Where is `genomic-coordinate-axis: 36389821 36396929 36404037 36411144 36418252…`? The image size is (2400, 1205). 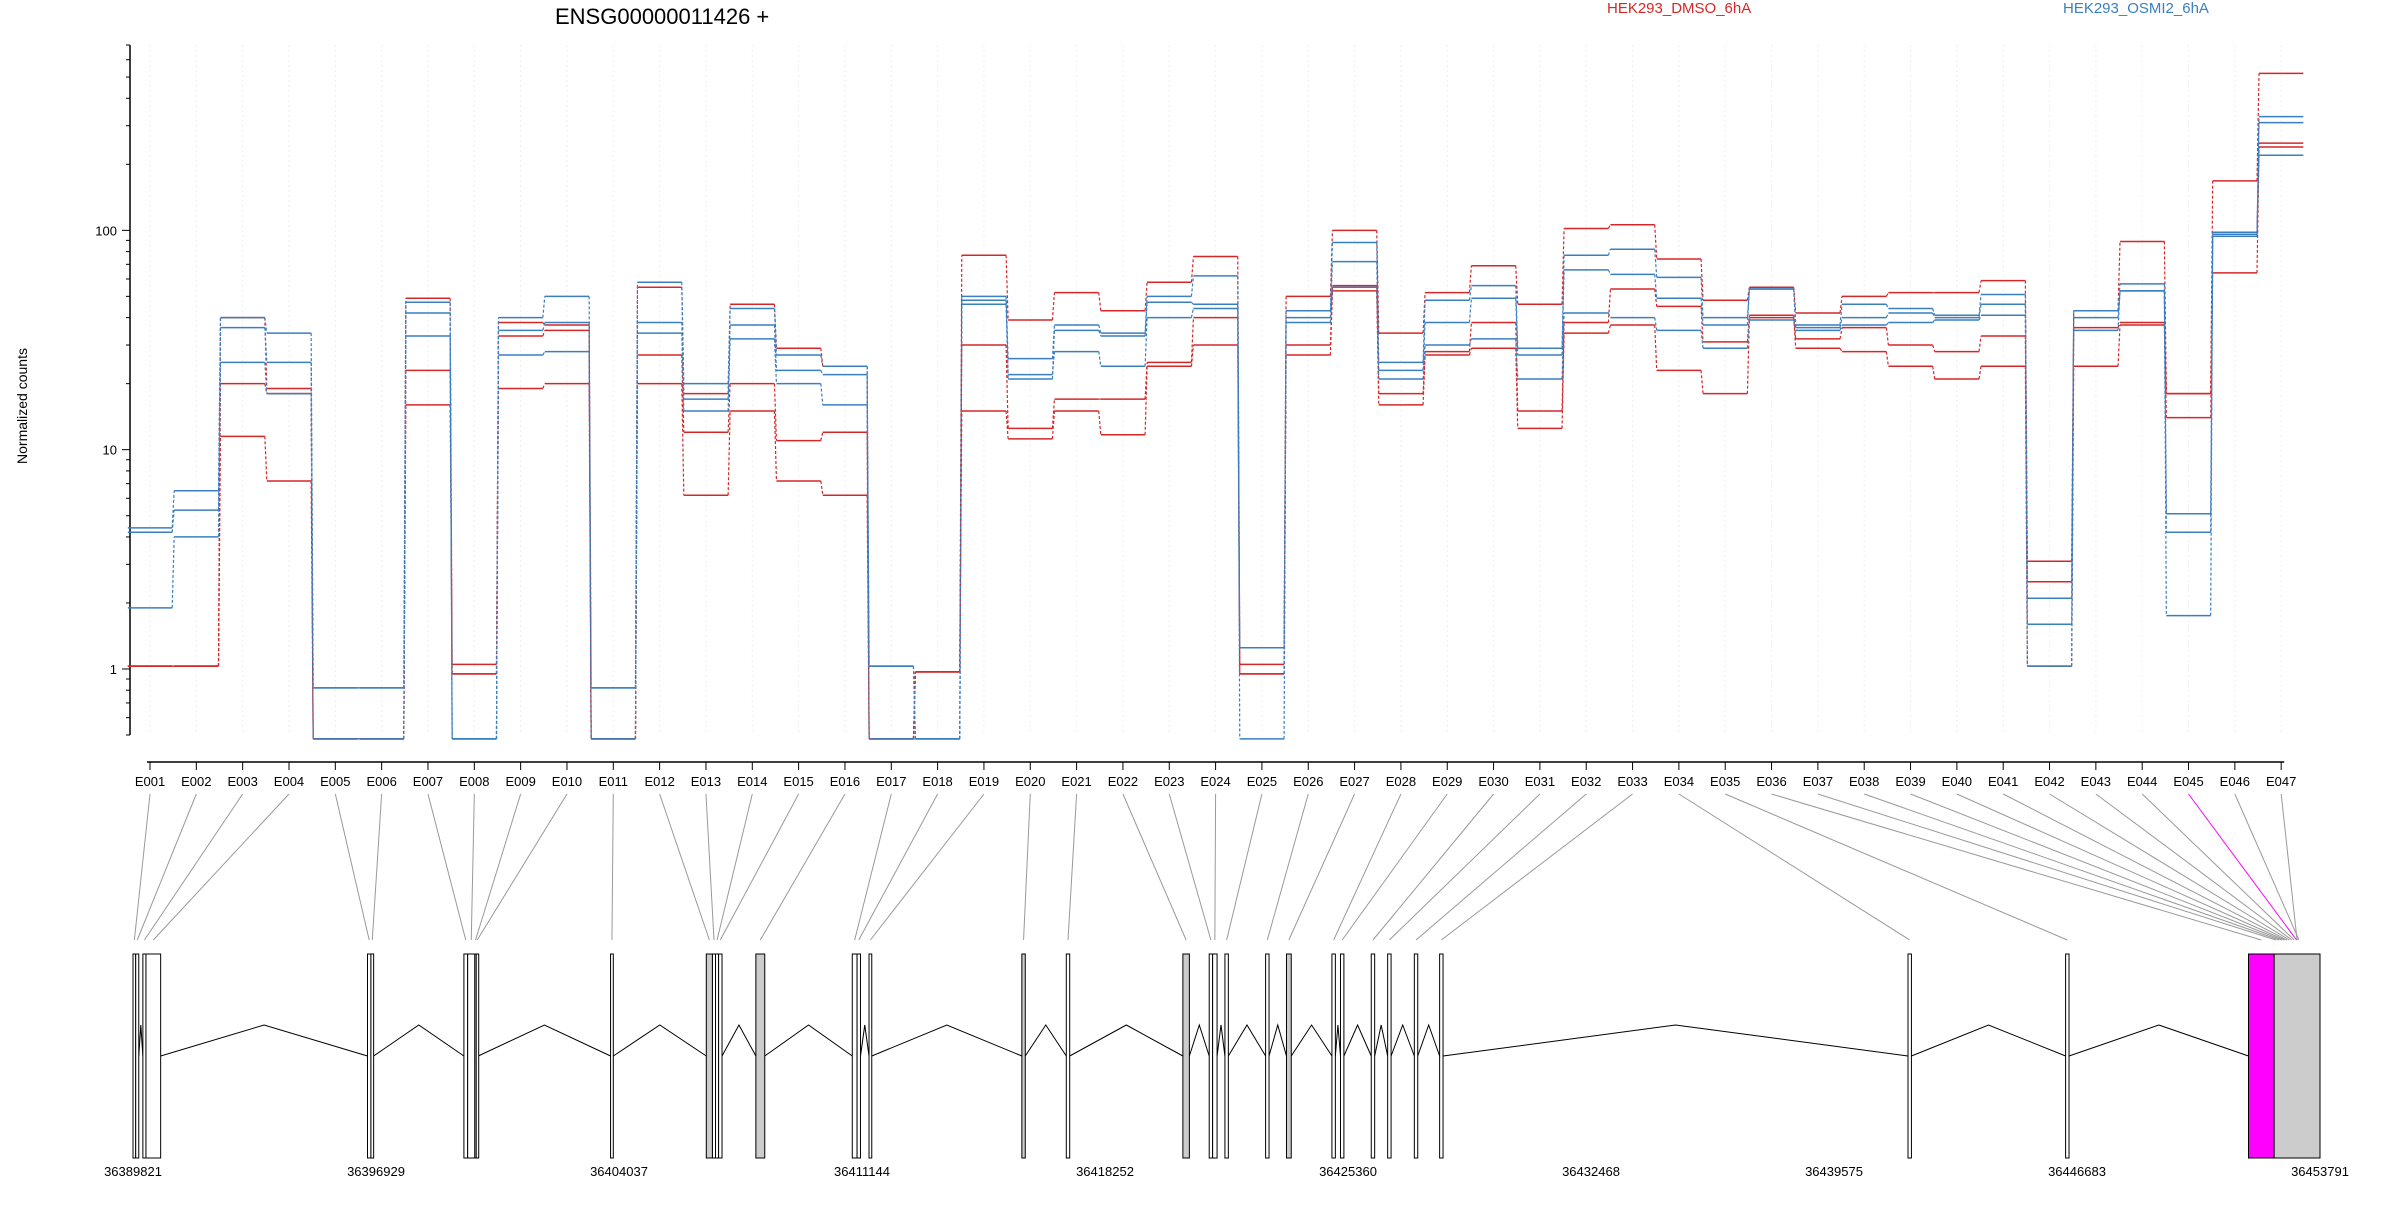 genomic-coordinate-axis: 36389821 36396929 36404037 36411144 36418252… is located at coordinates (1226, 1171).